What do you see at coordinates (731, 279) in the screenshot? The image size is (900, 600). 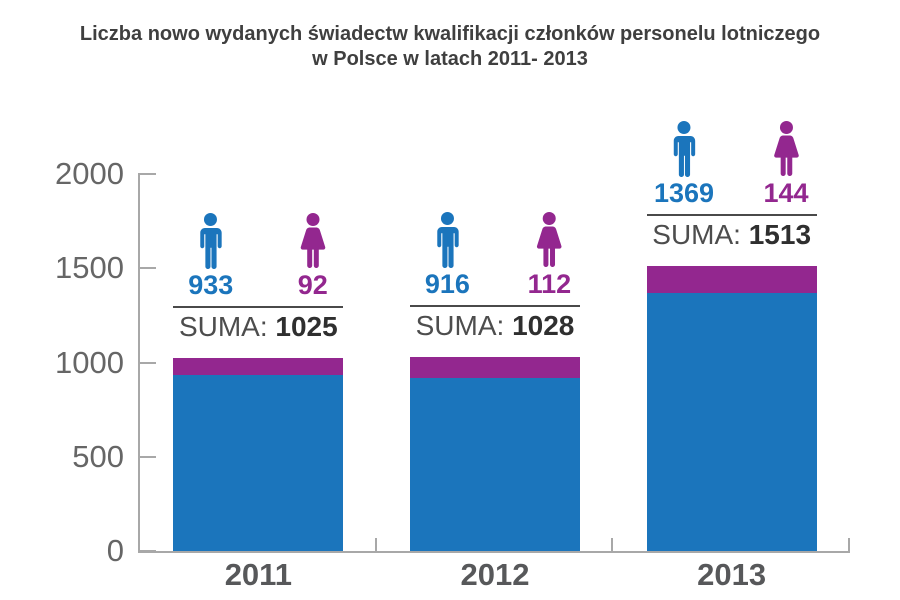 I see `bar-female-2013` at bounding box center [731, 279].